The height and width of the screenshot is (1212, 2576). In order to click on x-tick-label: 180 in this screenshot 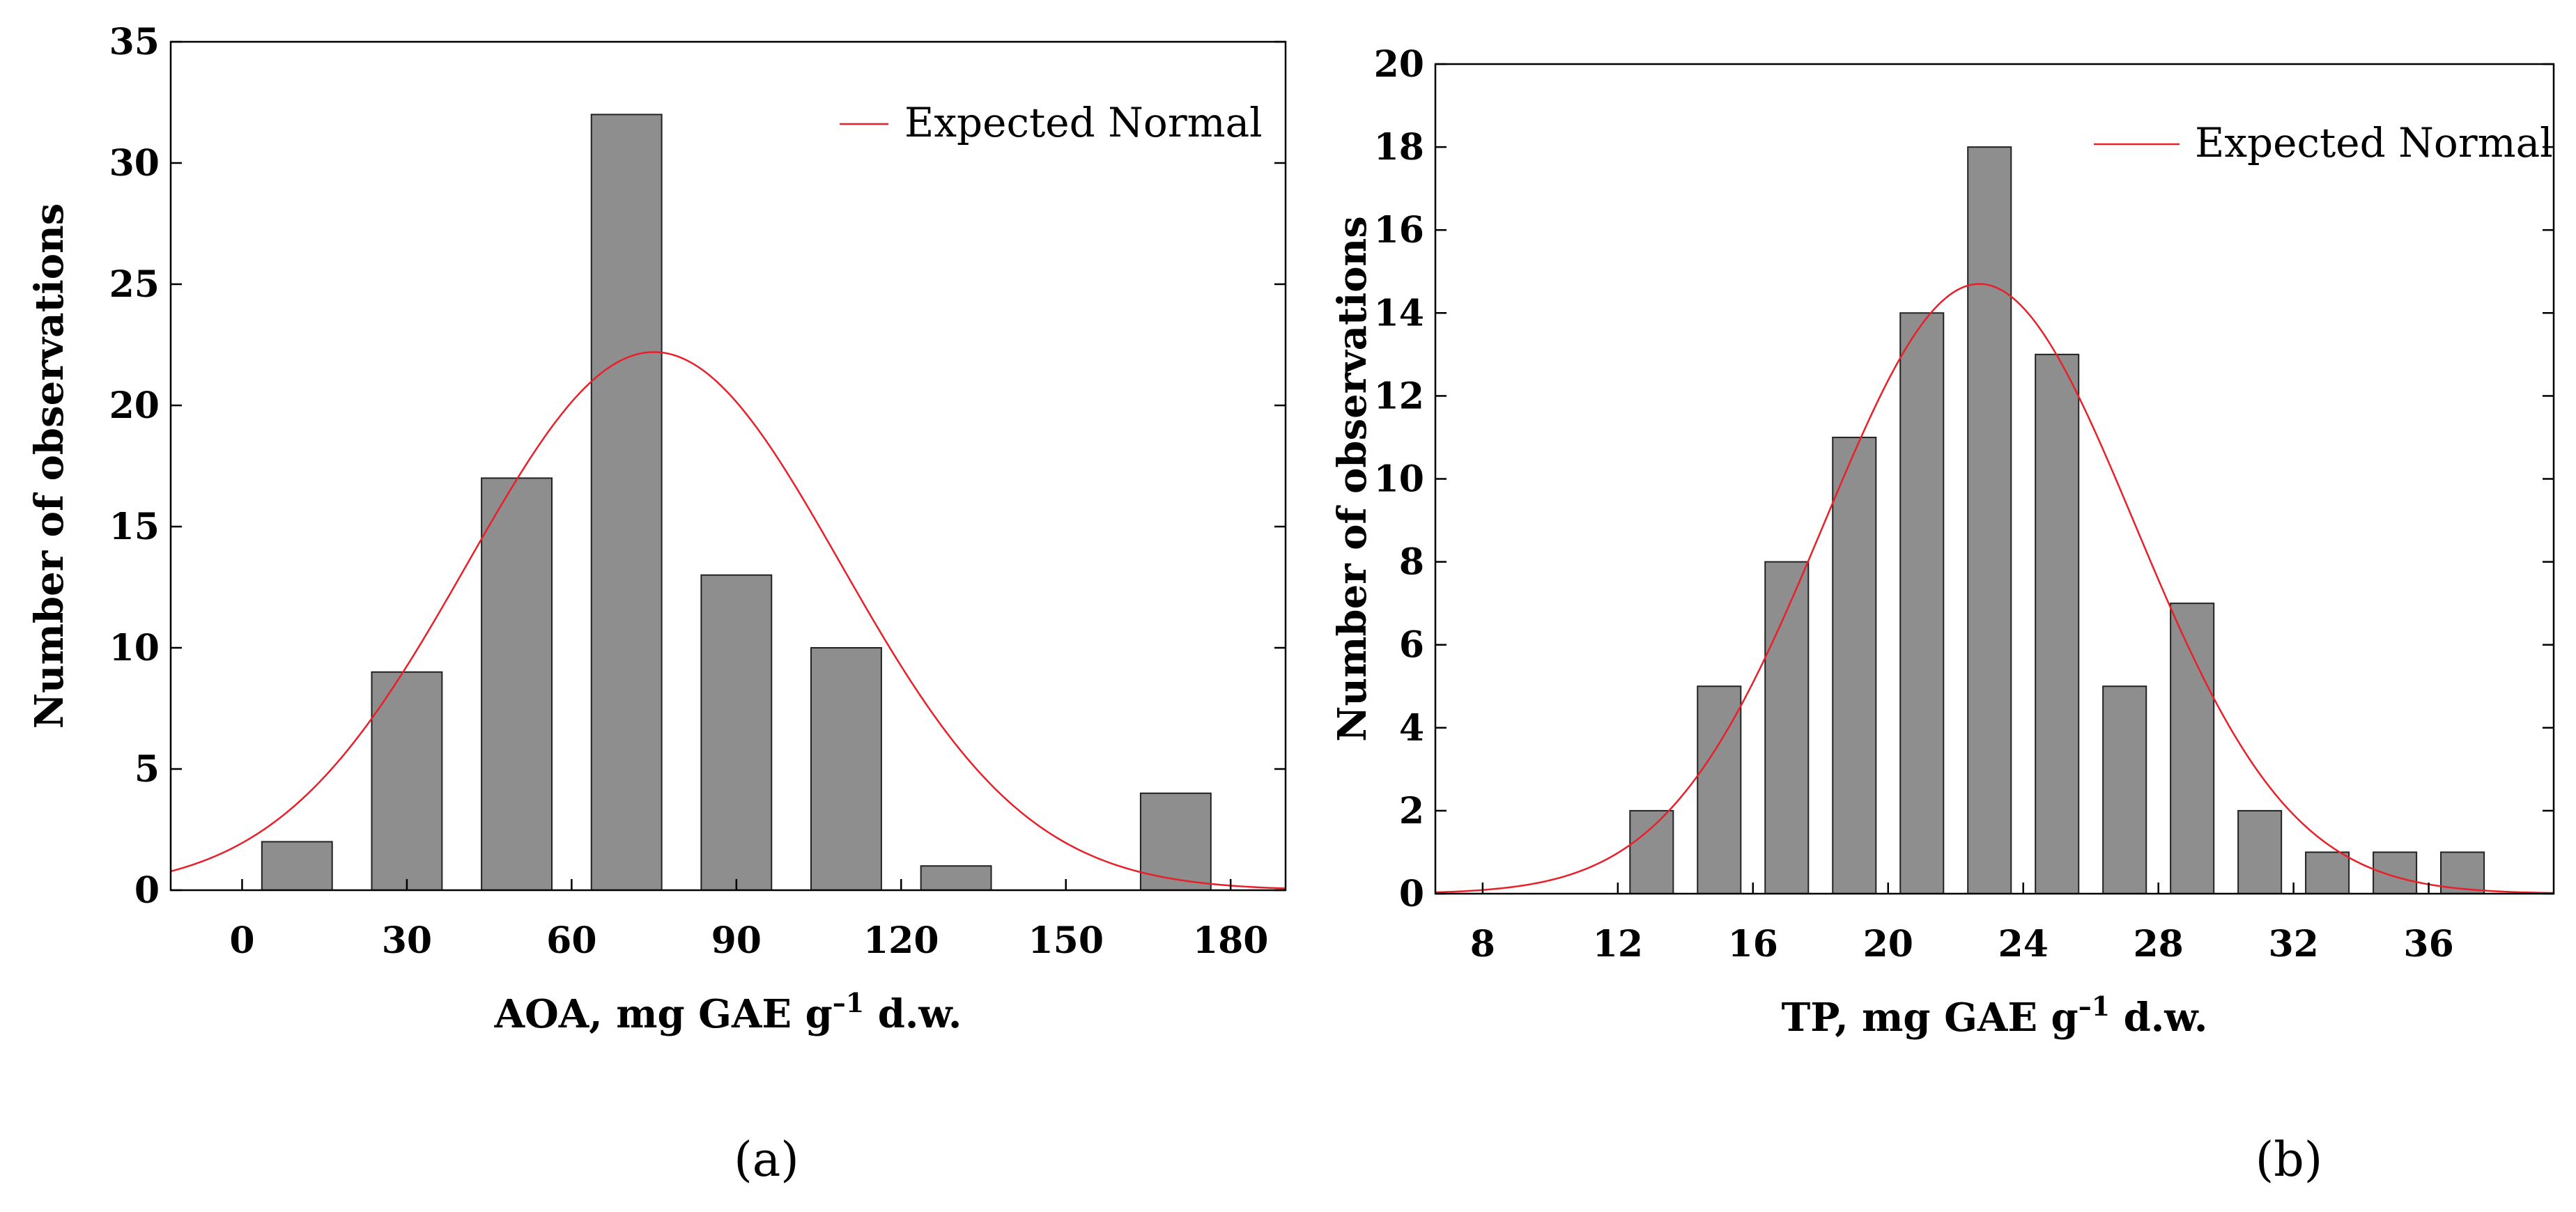, I will do `click(1231, 940)`.